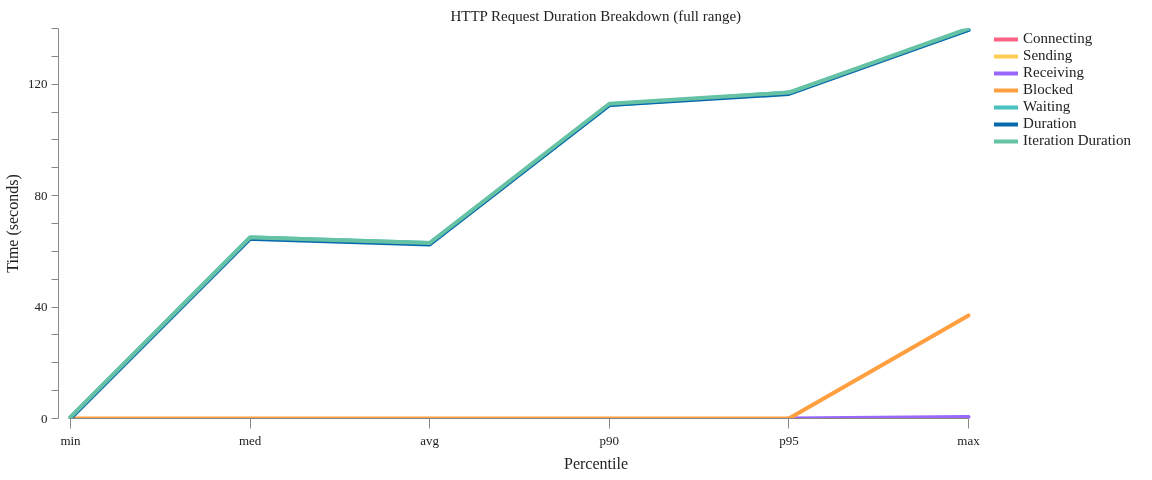  What do you see at coordinates (1077, 140) in the screenshot?
I see `legend-label: Iteration Duration` at bounding box center [1077, 140].